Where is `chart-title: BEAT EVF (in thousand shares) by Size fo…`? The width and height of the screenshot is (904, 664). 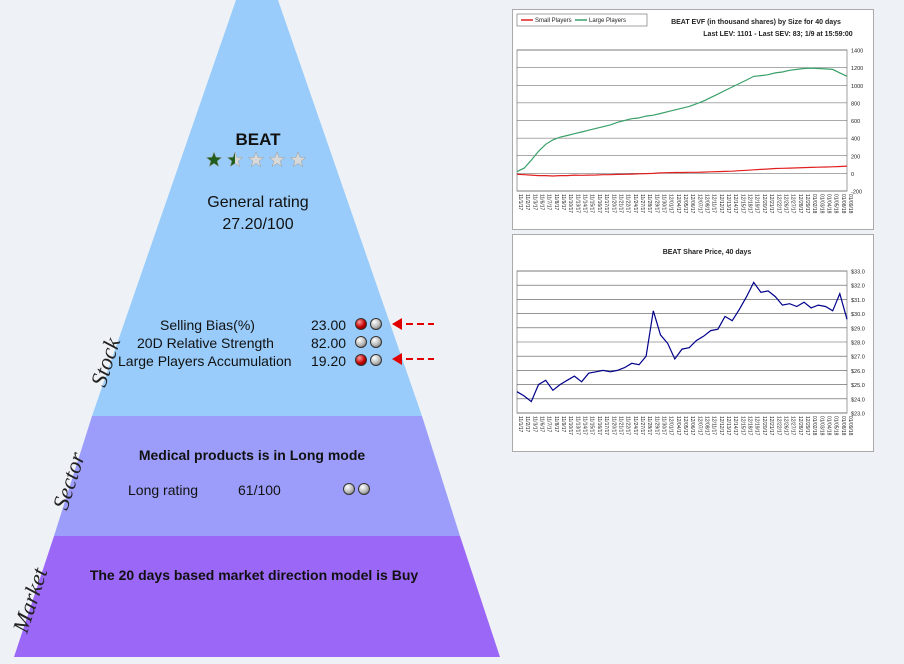 chart-title: BEAT EVF (in thousand shares) by Size fo… is located at coordinates (756, 22).